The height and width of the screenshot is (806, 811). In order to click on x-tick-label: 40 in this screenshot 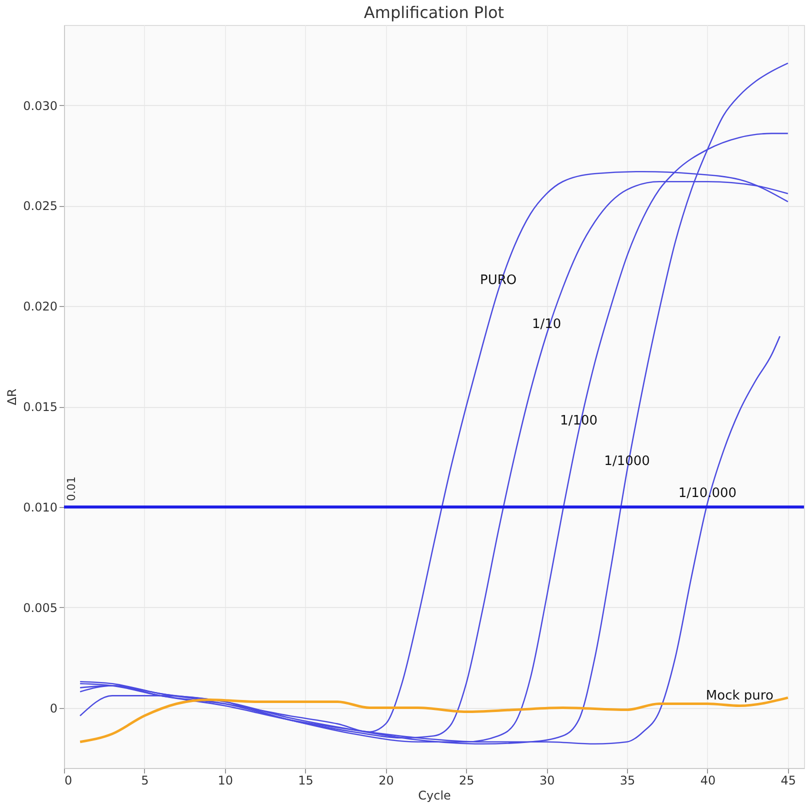, I will do `click(708, 781)`.